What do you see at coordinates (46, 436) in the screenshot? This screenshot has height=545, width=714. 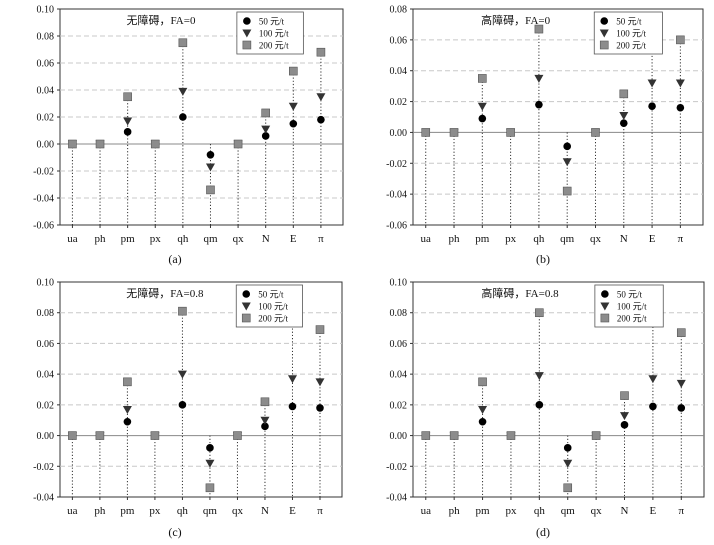 I see `y-tick-label: 0.00` at bounding box center [46, 436].